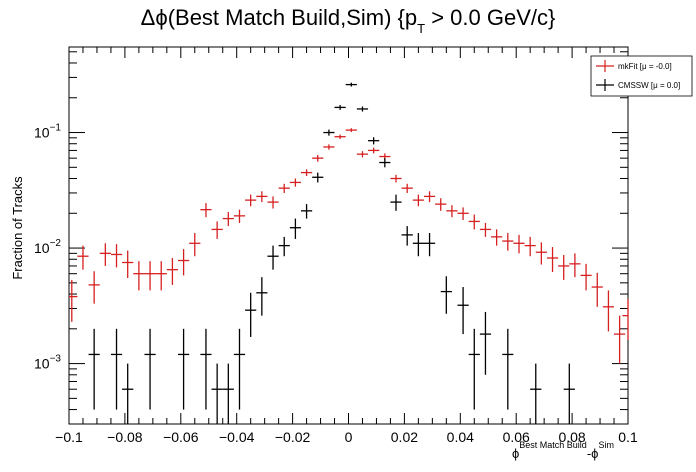 This screenshot has height=472, width=696. Describe the element at coordinates (641, 76) in the screenshot. I see `legend: mkFit [μ = -0.0] CMSSW [μ = 0.0]` at that location.